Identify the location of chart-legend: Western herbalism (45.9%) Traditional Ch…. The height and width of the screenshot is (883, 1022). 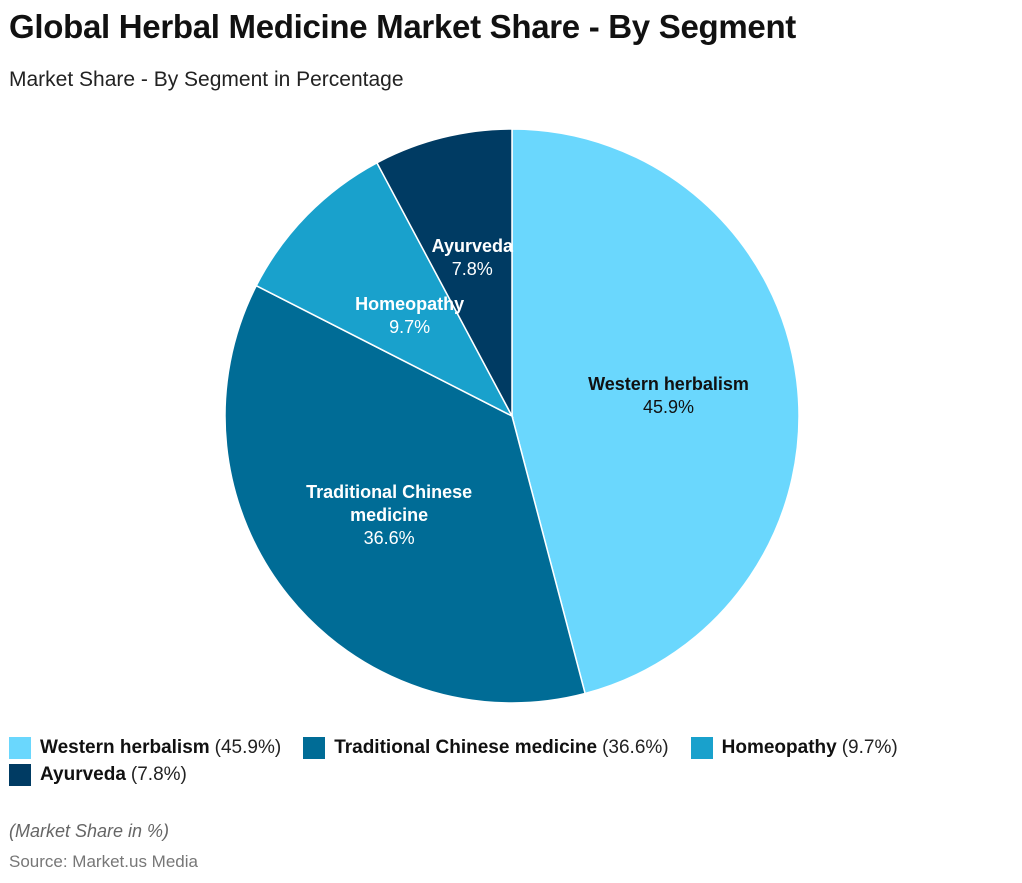
(509, 761).